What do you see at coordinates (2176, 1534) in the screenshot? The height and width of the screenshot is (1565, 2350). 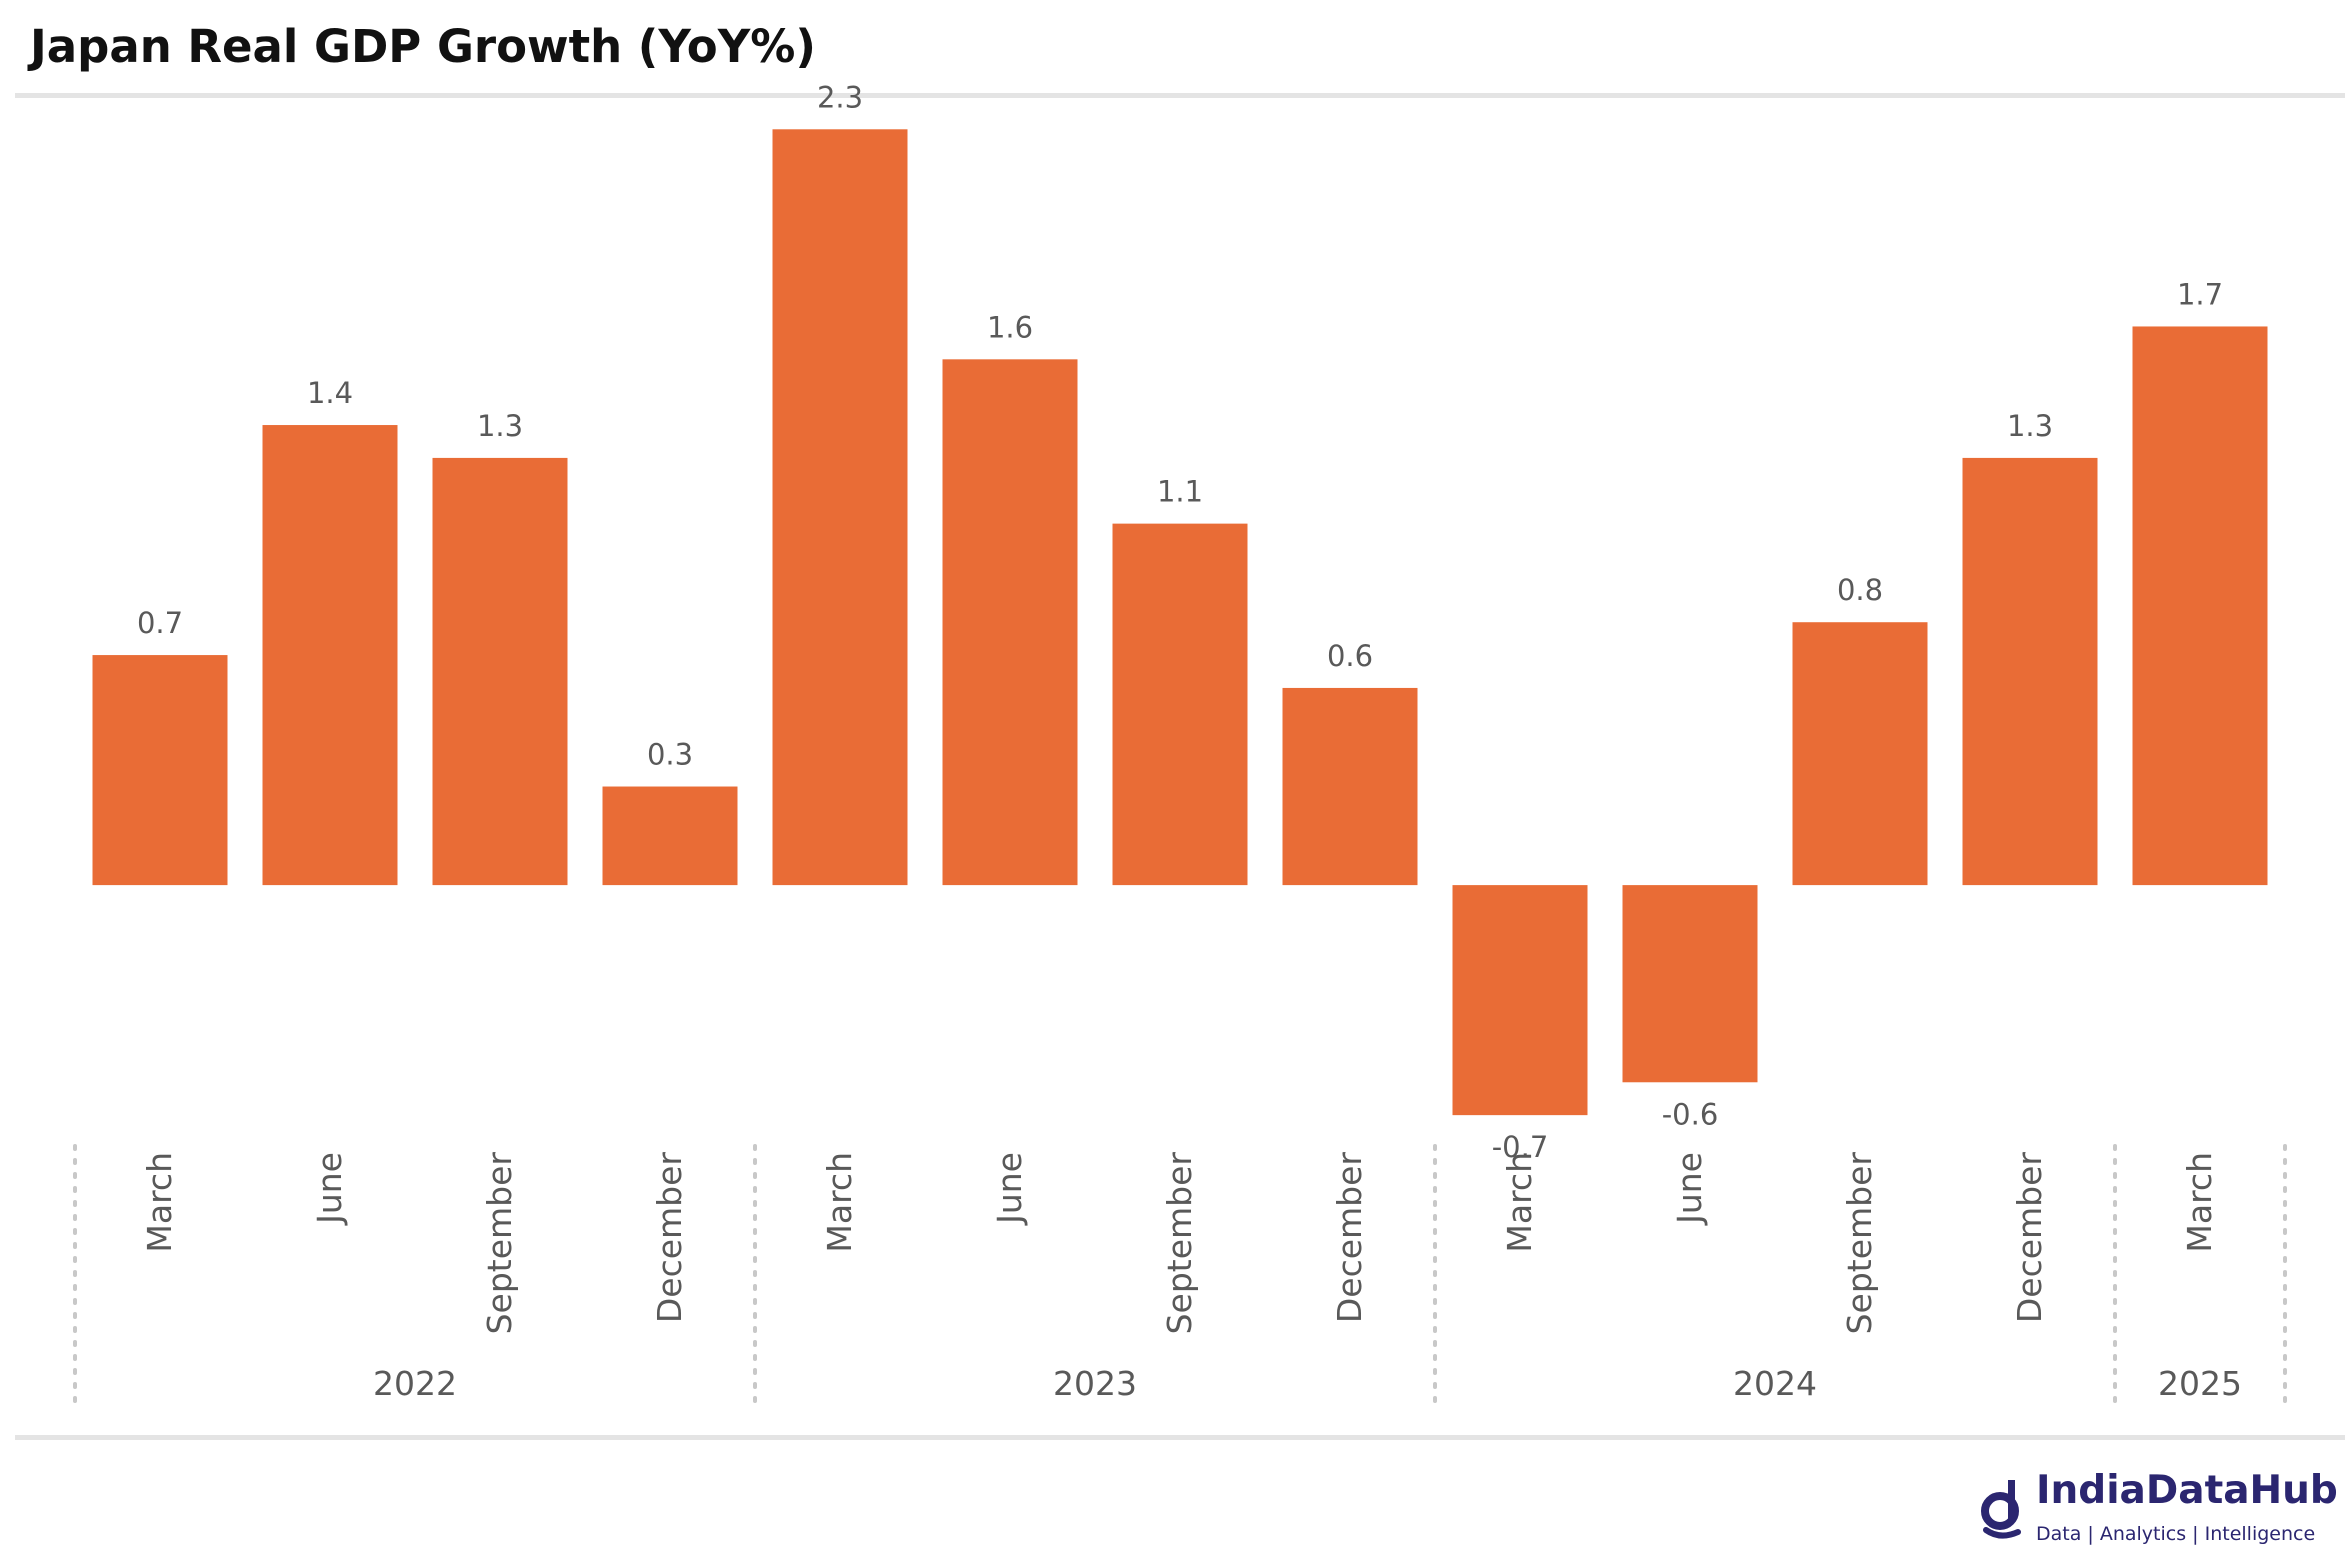 I see `brand-tagline: Data | Analytics | Intelligence` at bounding box center [2176, 1534].